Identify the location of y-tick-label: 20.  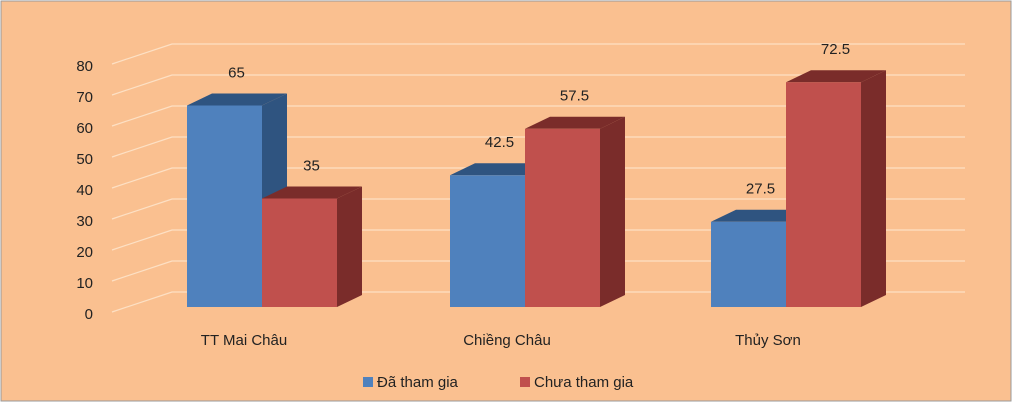
(84, 252).